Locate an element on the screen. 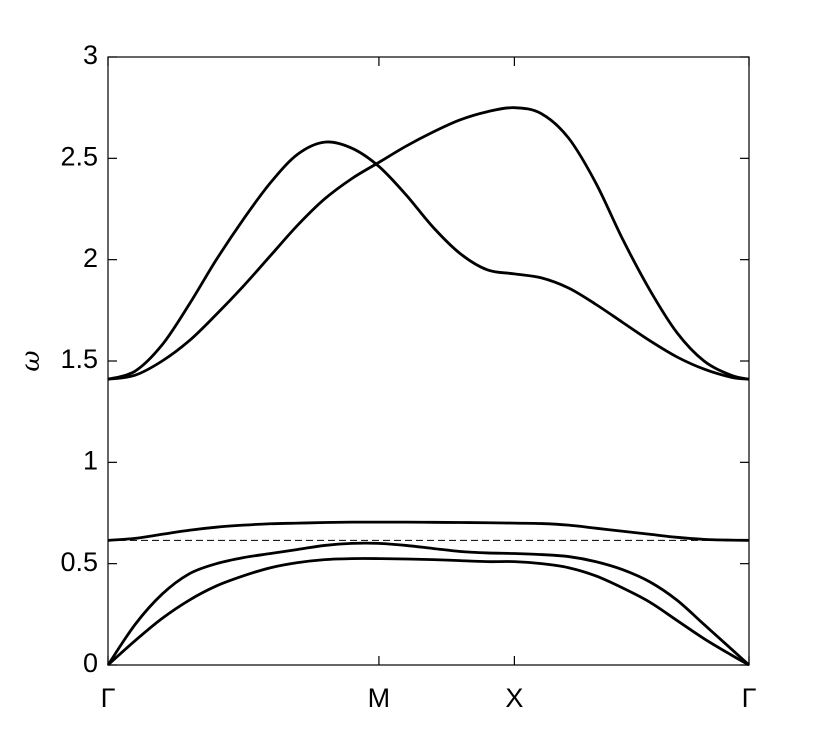 This screenshot has height=748, width=830. y-tick-label: 0.5 is located at coordinates (79, 562).